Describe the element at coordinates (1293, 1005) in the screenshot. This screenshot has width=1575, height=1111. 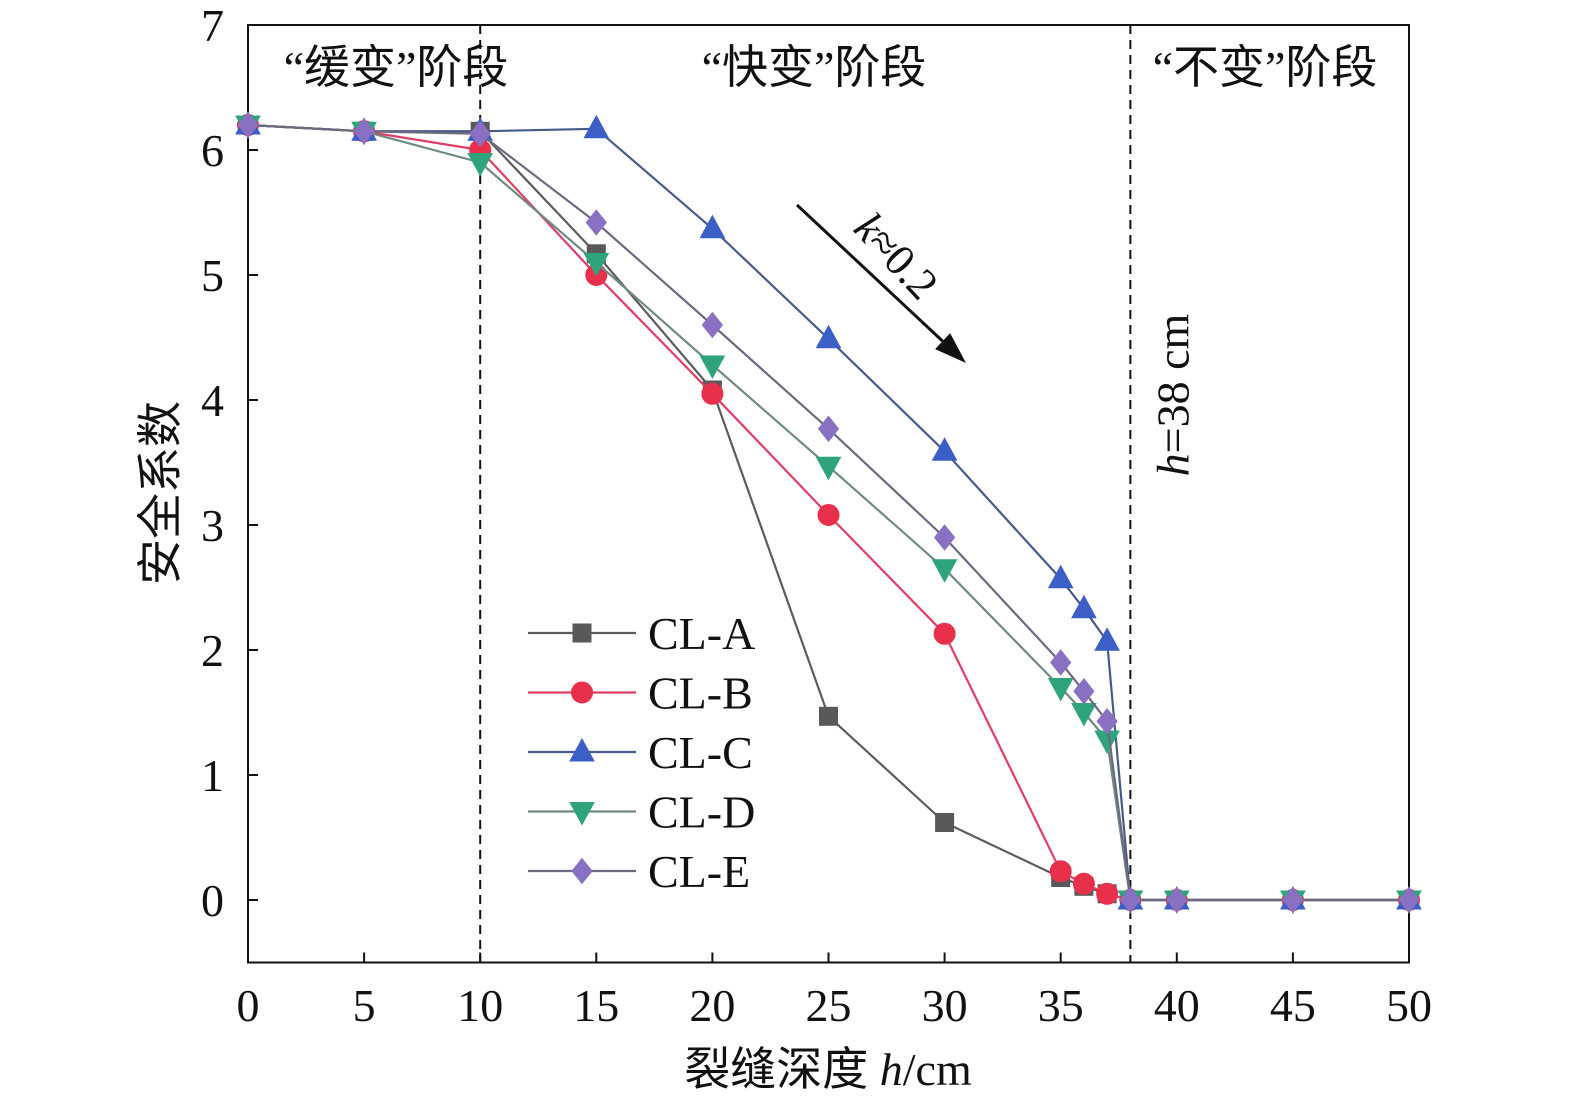
I see `x-tick-label: 45` at that location.